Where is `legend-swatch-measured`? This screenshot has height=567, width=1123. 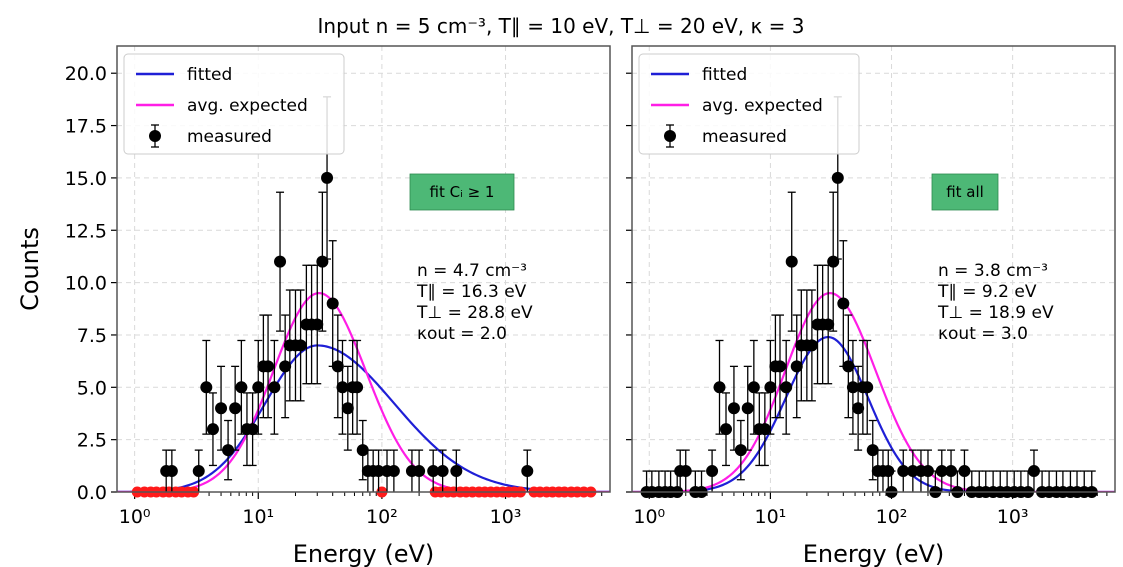 legend-swatch-measured is located at coordinates (670, 136).